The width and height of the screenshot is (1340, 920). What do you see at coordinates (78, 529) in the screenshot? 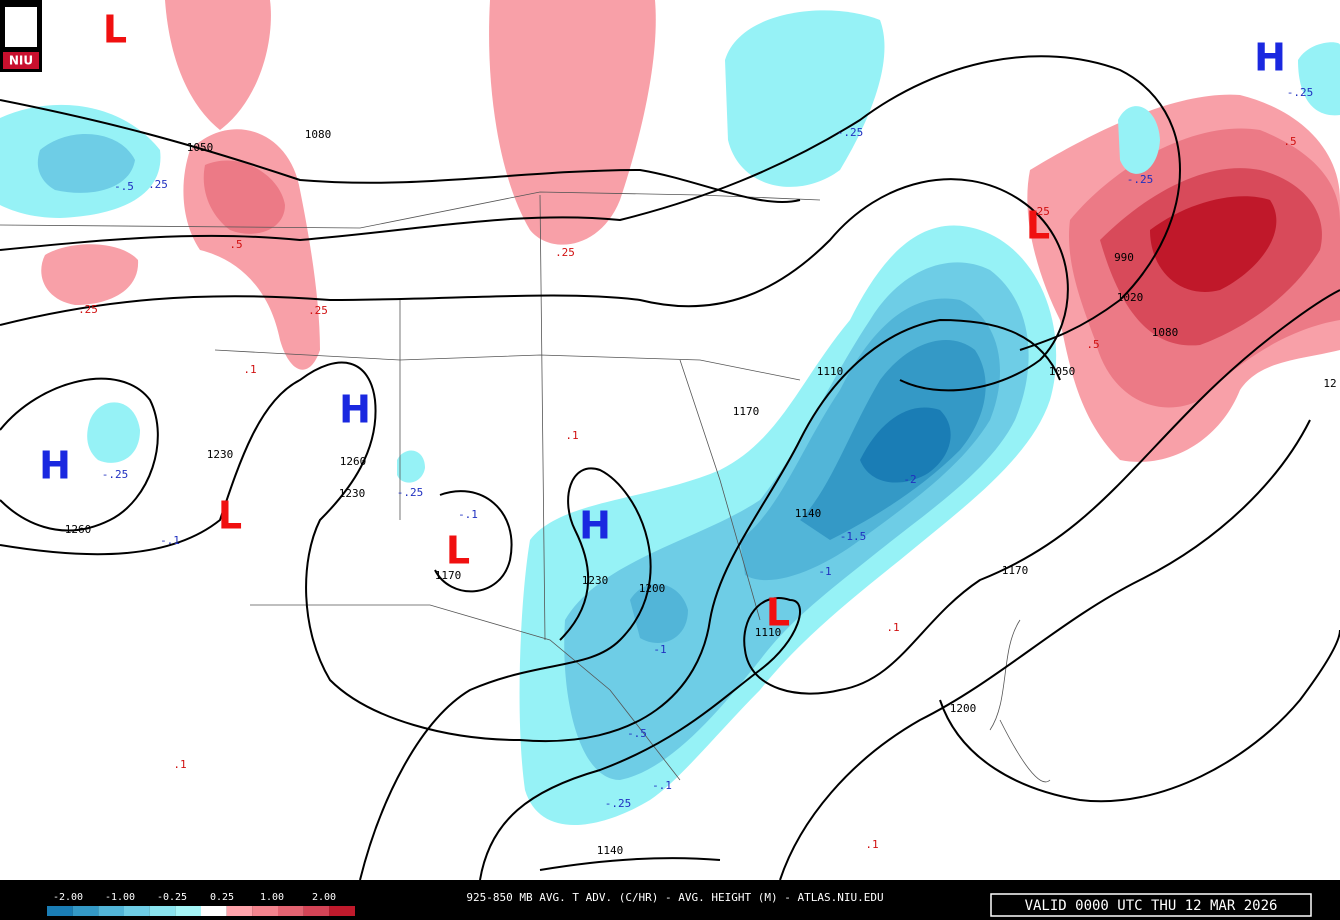
I see `contour-label: 1260` at bounding box center [78, 529].